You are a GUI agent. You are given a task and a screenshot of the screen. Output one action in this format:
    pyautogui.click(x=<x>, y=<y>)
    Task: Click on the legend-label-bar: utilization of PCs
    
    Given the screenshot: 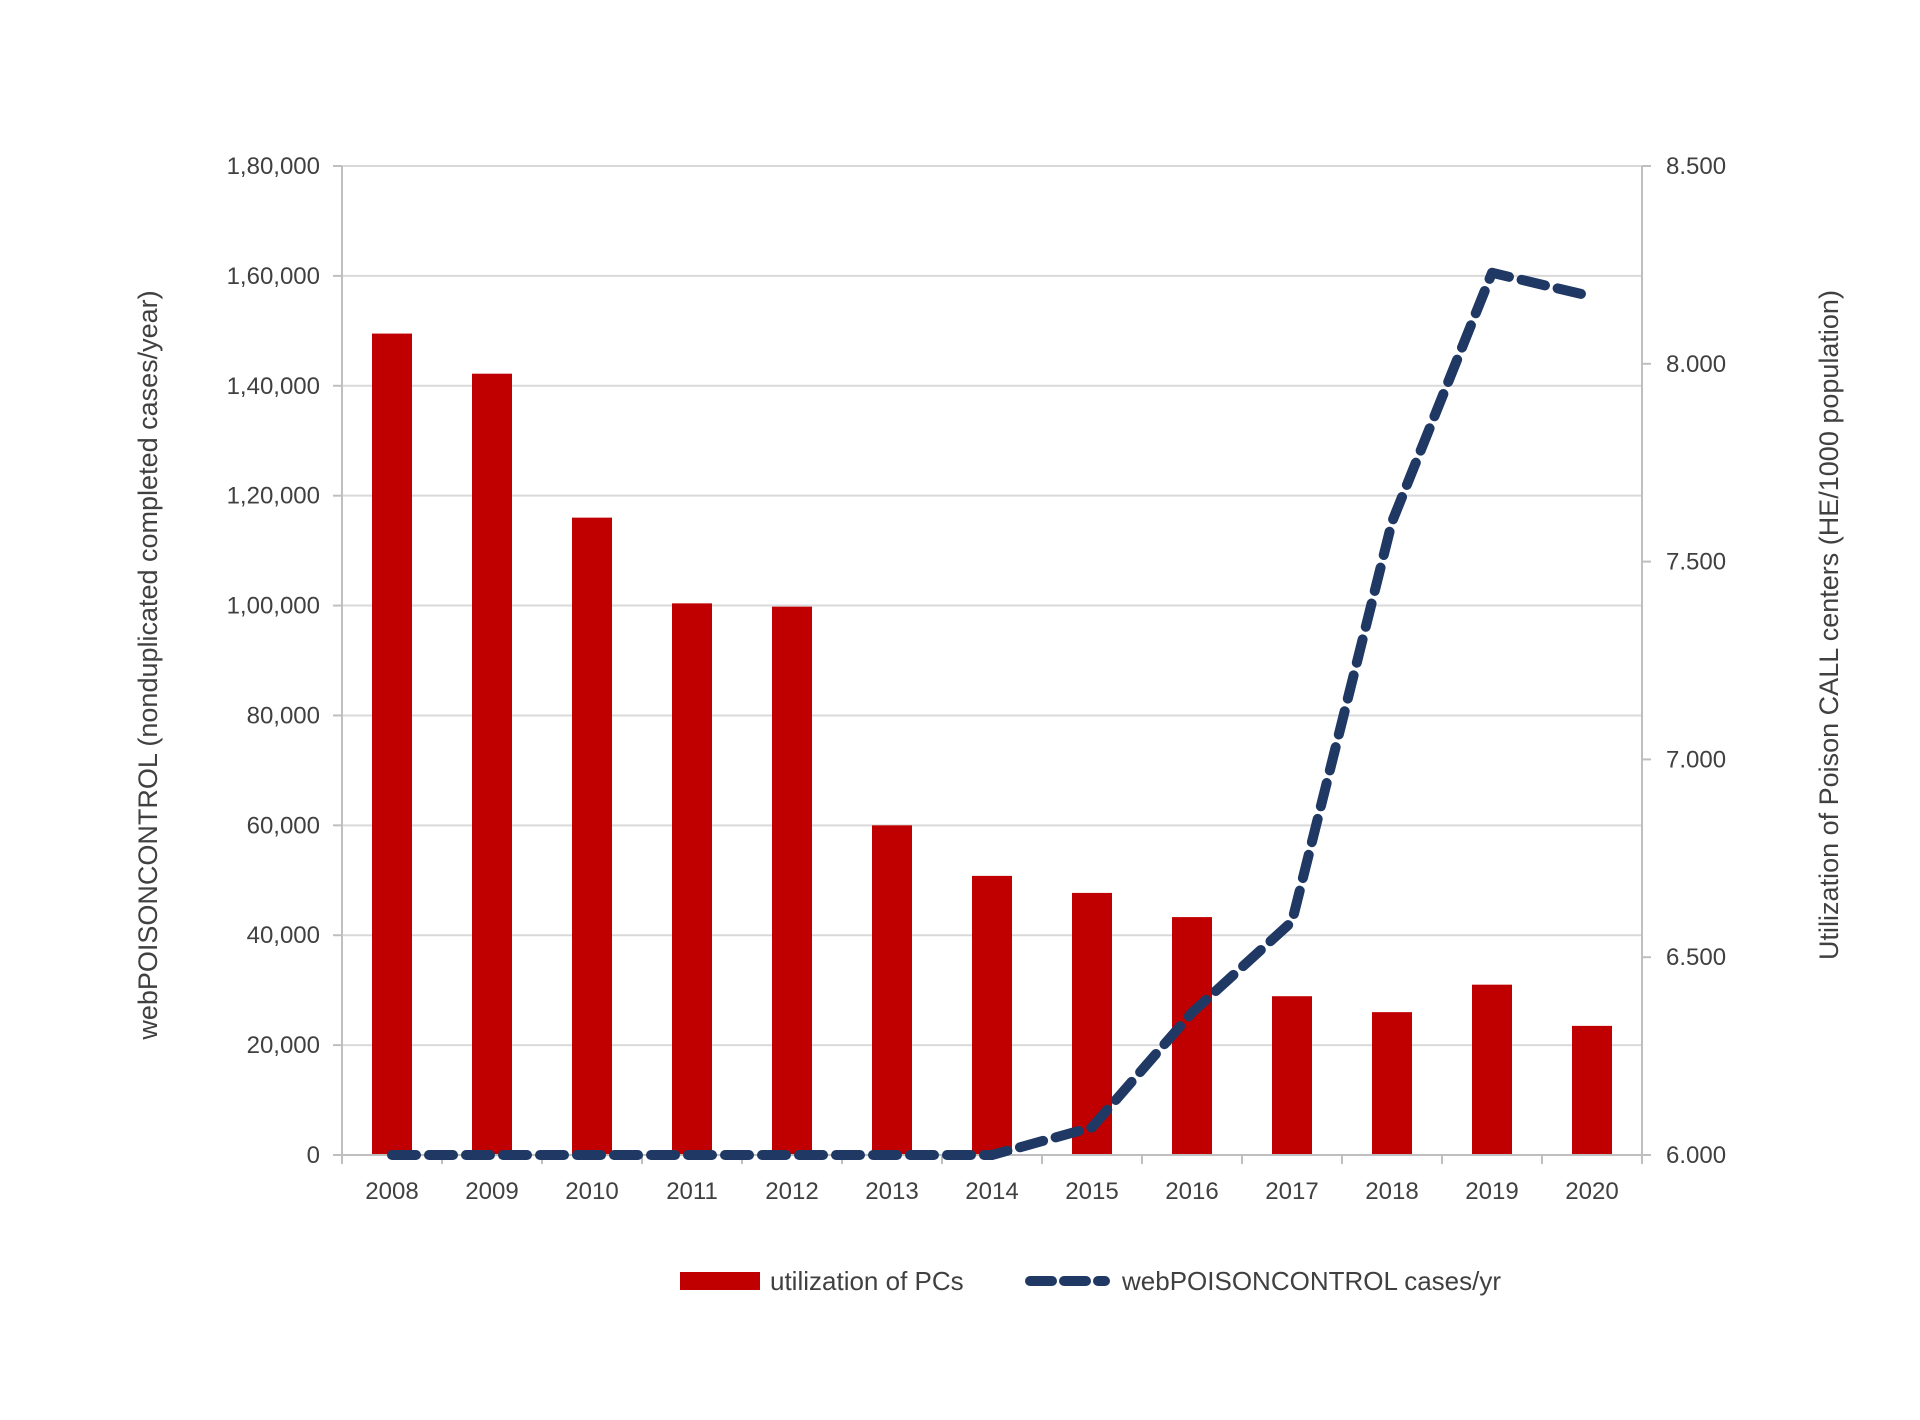 What is the action you would take?
    pyautogui.click(x=867, y=1281)
    